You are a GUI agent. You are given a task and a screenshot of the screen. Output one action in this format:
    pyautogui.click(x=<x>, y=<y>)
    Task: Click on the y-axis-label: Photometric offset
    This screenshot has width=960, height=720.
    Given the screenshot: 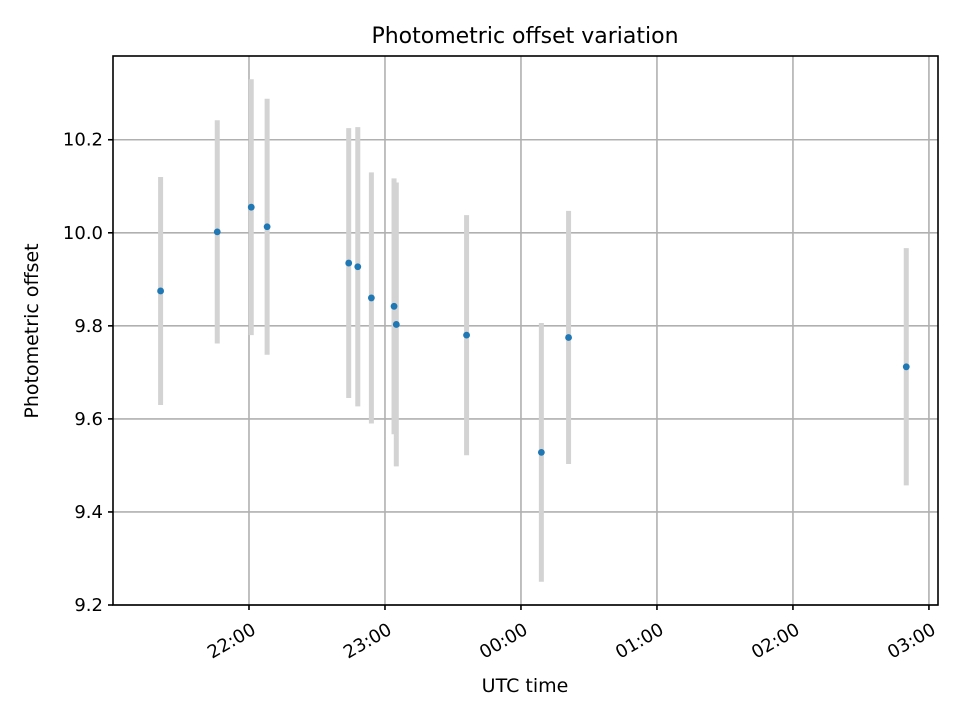 What is the action you would take?
    pyautogui.click(x=32, y=330)
    